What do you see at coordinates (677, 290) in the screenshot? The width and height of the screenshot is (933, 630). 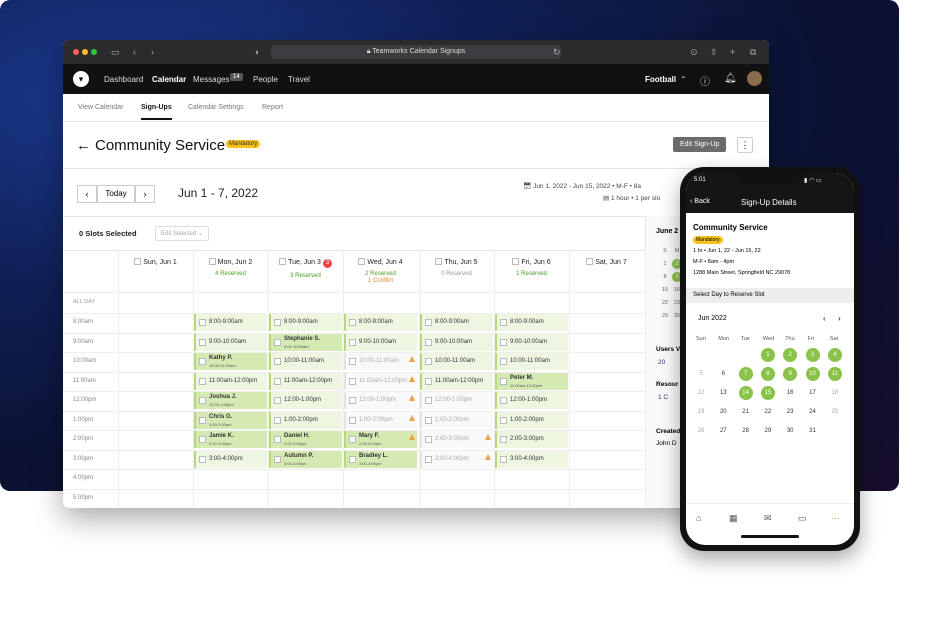 I see `mini-calendar-day: 16` at bounding box center [677, 290].